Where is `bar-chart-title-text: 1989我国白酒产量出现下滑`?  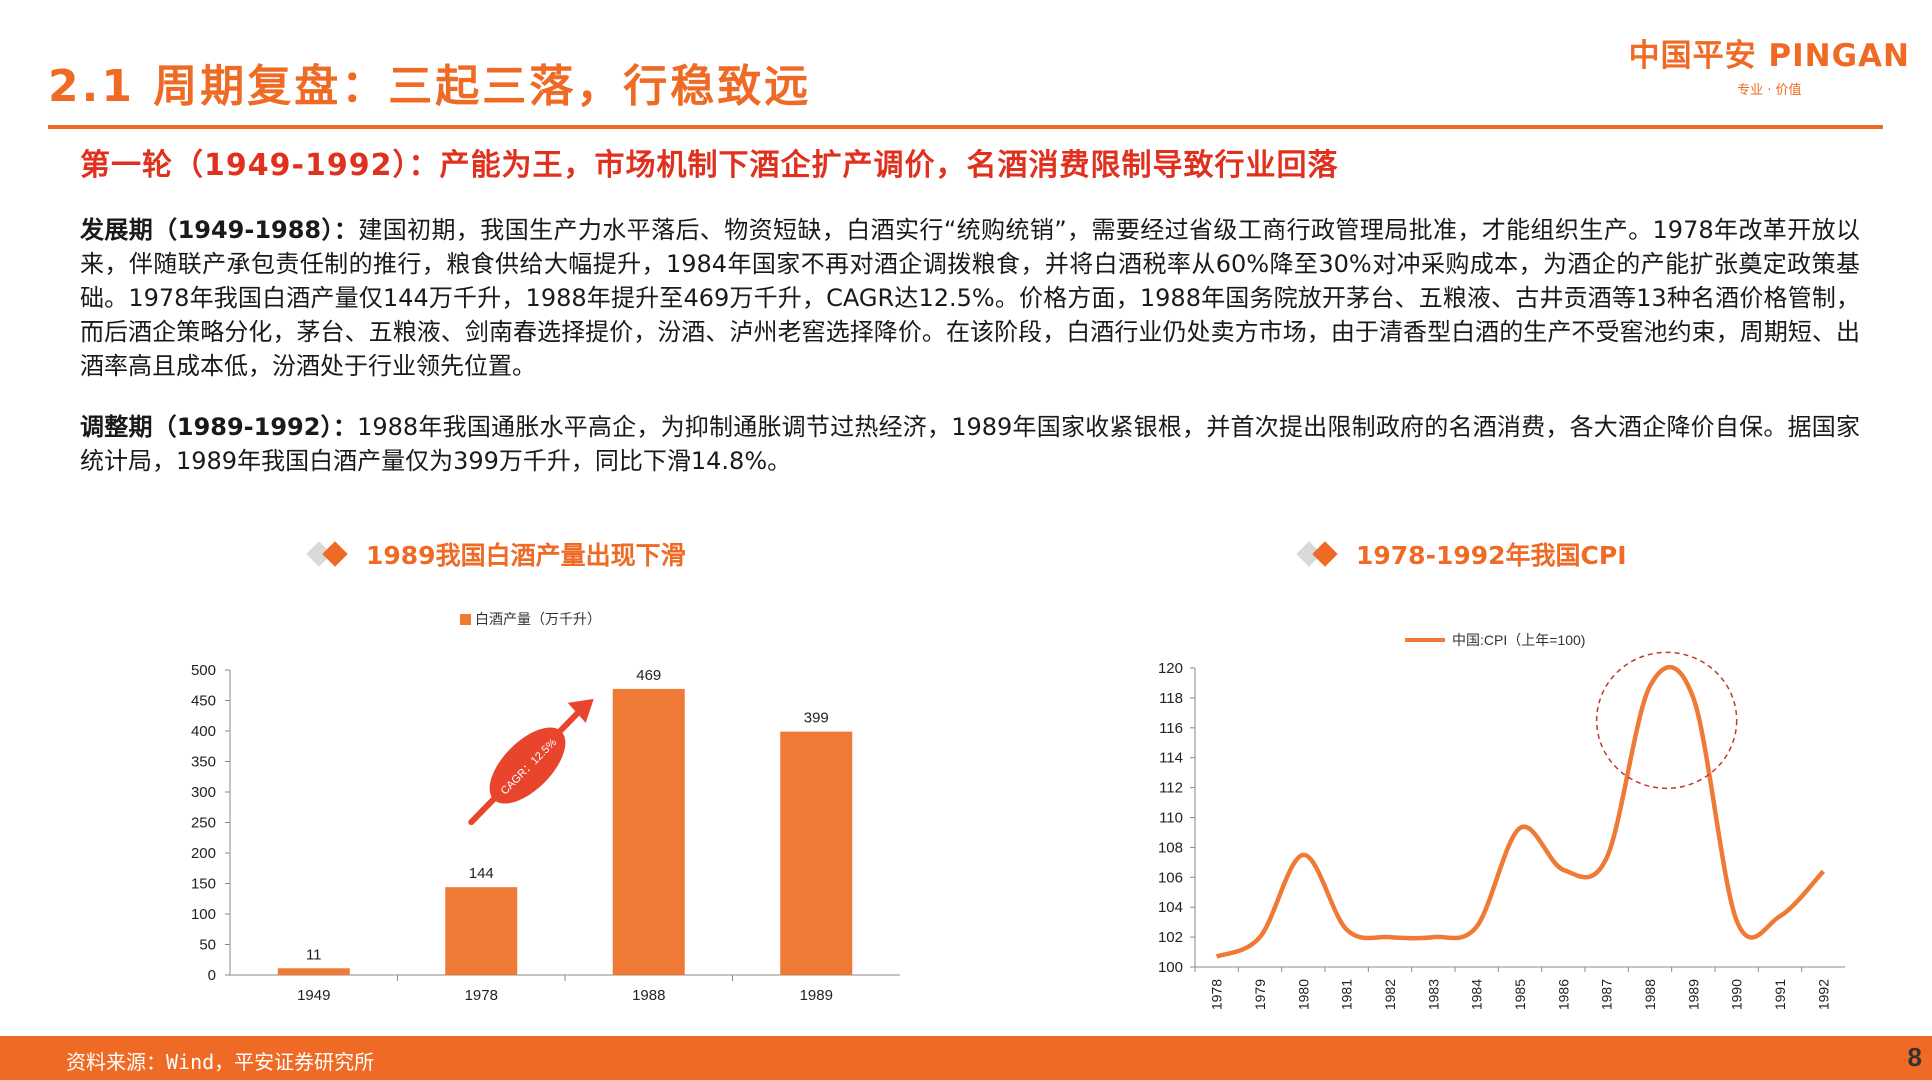
bar-chart-title-text: 1989我国白酒产量出现下滑 is located at coordinates (526, 555).